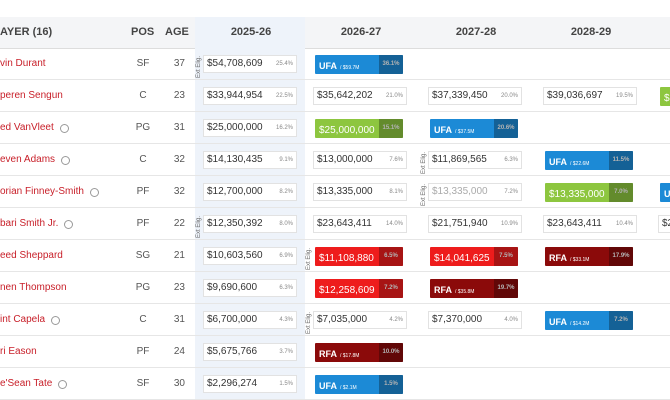 The width and height of the screenshot is (670, 400). I want to click on age: 22, so click(179, 223).